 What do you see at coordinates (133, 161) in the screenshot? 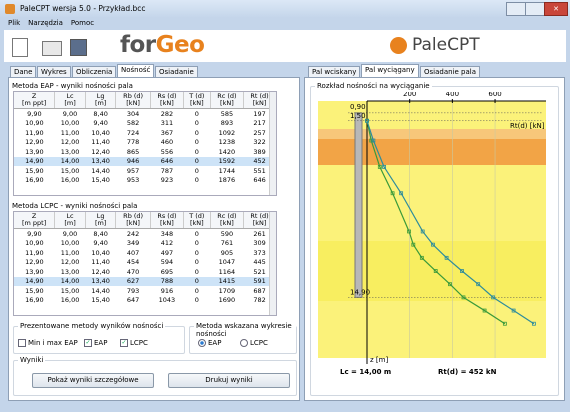
I see `table-cell: 946` at bounding box center [133, 161].